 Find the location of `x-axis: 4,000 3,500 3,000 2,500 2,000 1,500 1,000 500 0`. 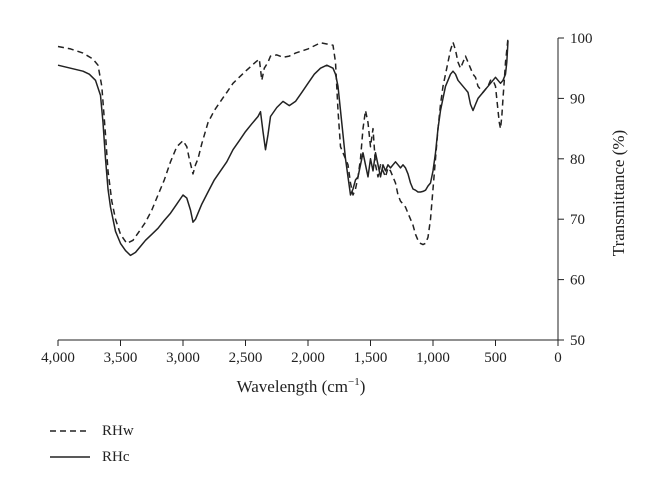

x-axis: 4,000 3,500 3,000 2,500 2,000 1,500 1,000 500 0 is located at coordinates (301, 352).